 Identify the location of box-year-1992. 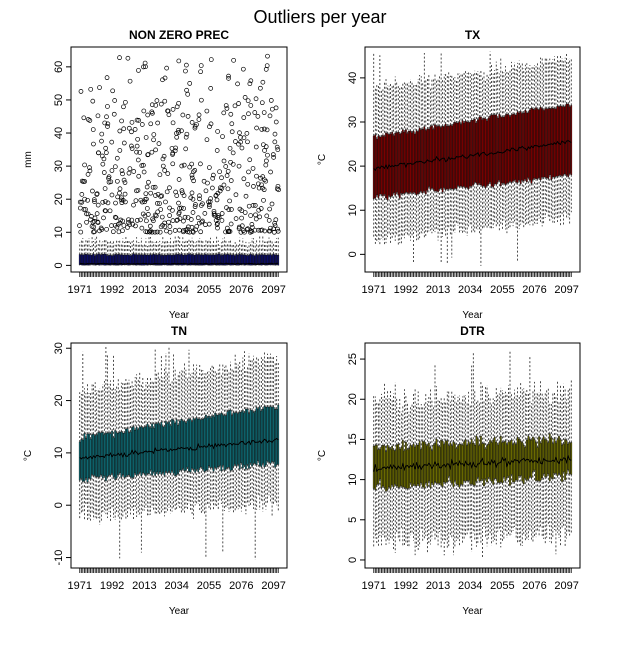
(112, 448).